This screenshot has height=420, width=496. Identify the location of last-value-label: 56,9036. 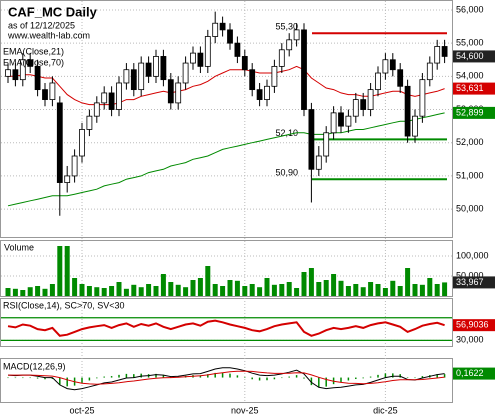
(472, 325).